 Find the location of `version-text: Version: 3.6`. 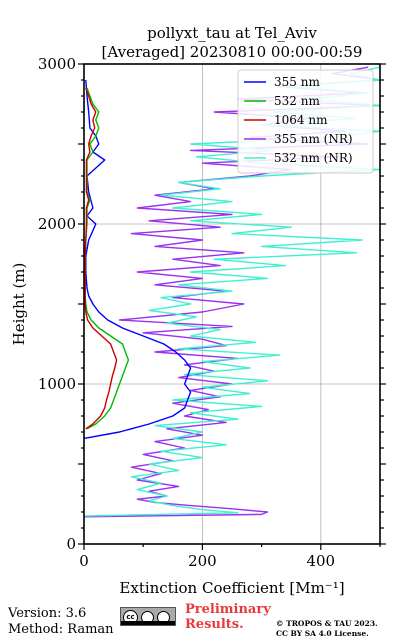

version-text: Version: 3.6 is located at coordinates (47, 613).